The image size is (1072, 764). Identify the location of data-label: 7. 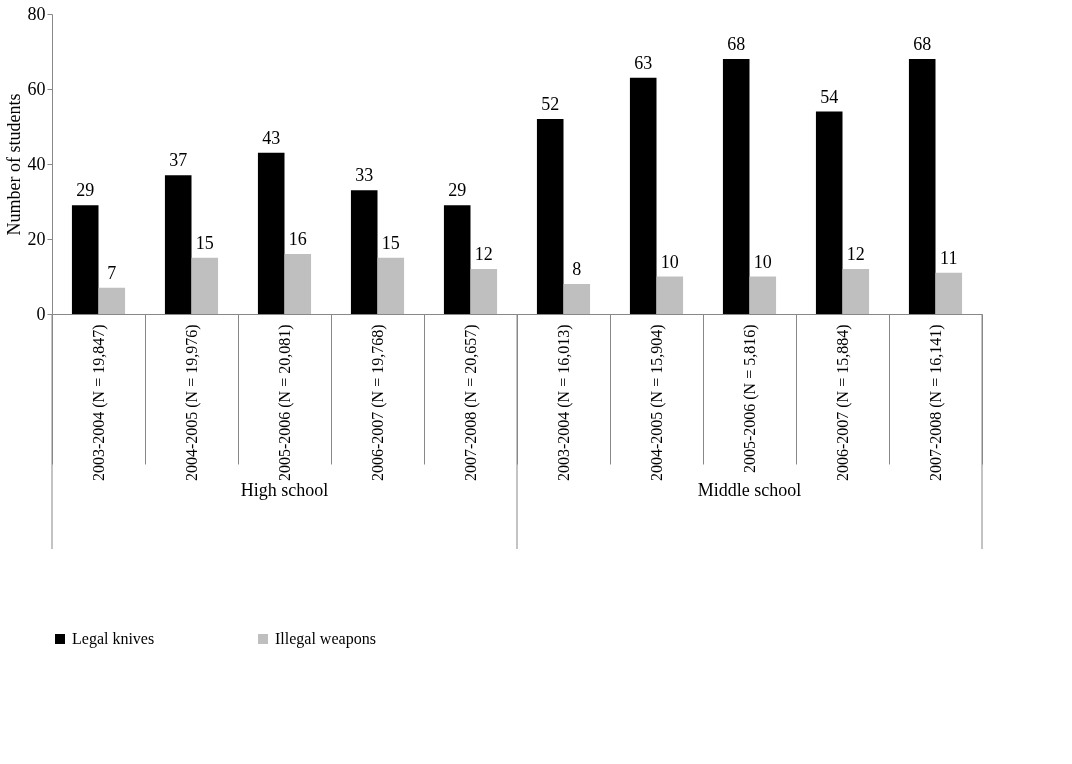
(112, 272).